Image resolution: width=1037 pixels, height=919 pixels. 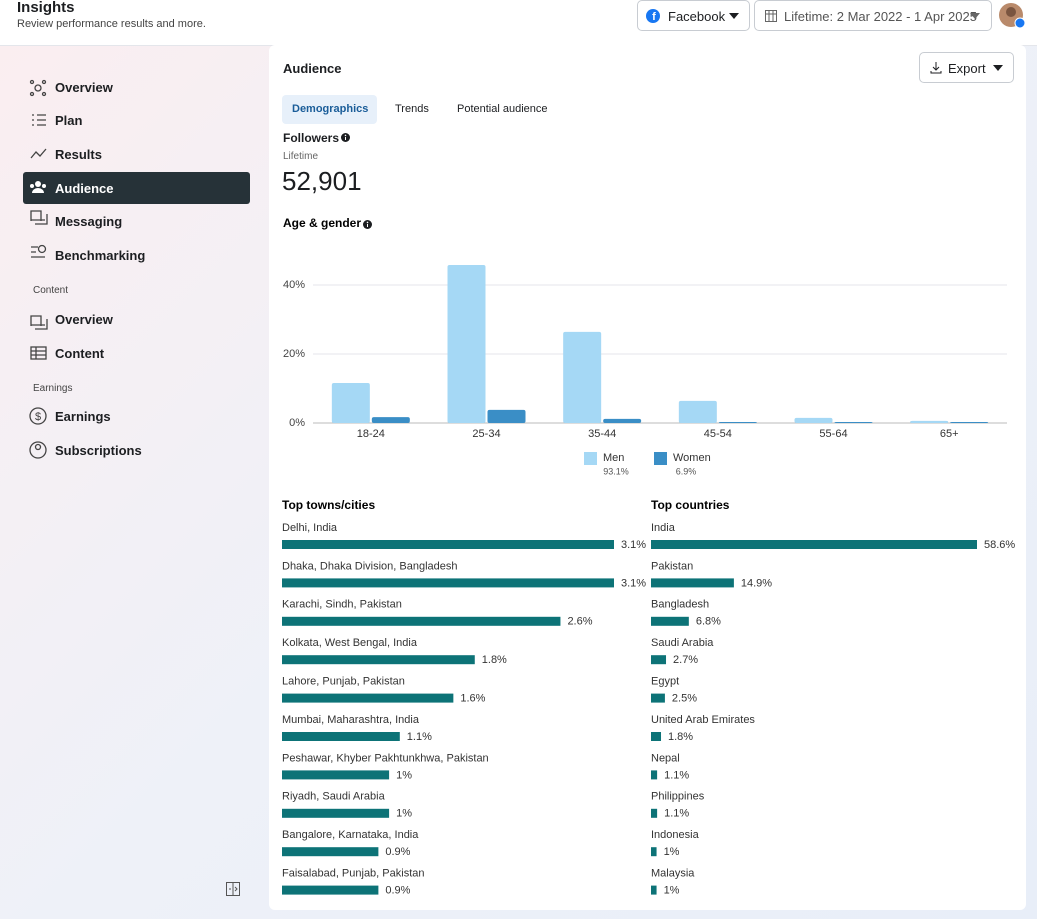 What do you see at coordinates (949, 434) in the screenshot?
I see `x-tick-label: 65+` at bounding box center [949, 434].